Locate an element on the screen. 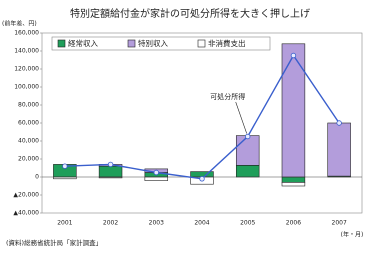  y-tick-label: 160,000 is located at coordinates (26, 33).